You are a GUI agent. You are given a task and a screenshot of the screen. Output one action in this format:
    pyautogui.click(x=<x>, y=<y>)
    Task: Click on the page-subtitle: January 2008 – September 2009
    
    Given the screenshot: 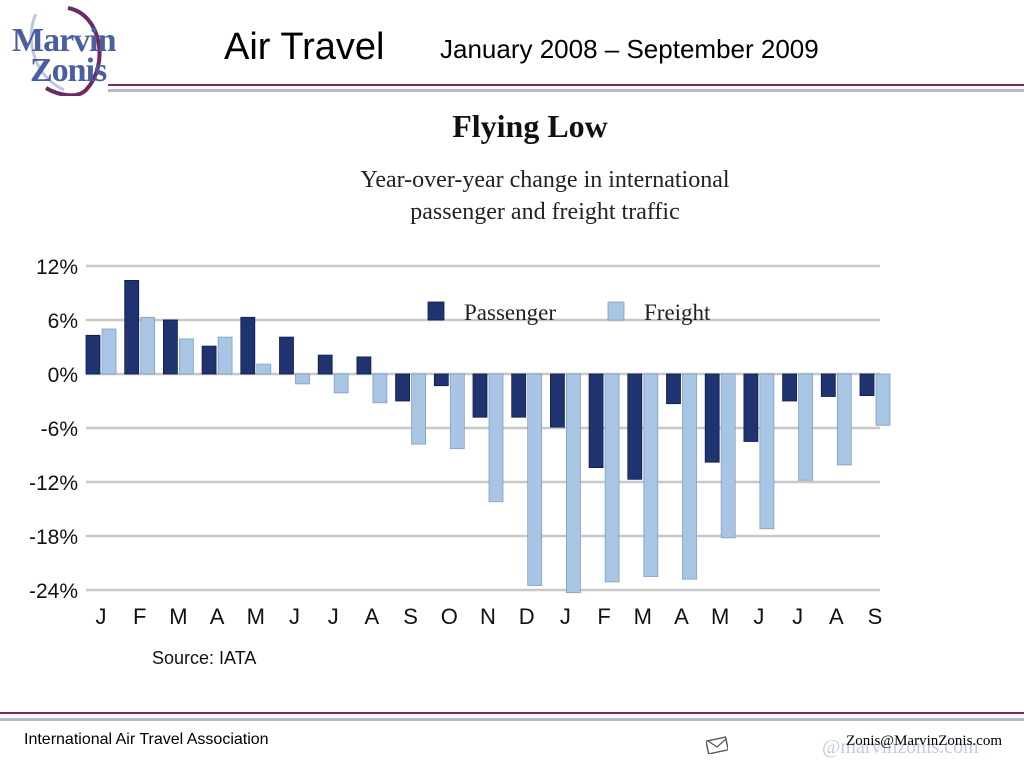 What is the action you would take?
    pyautogui.click(x=629, y=49)
    